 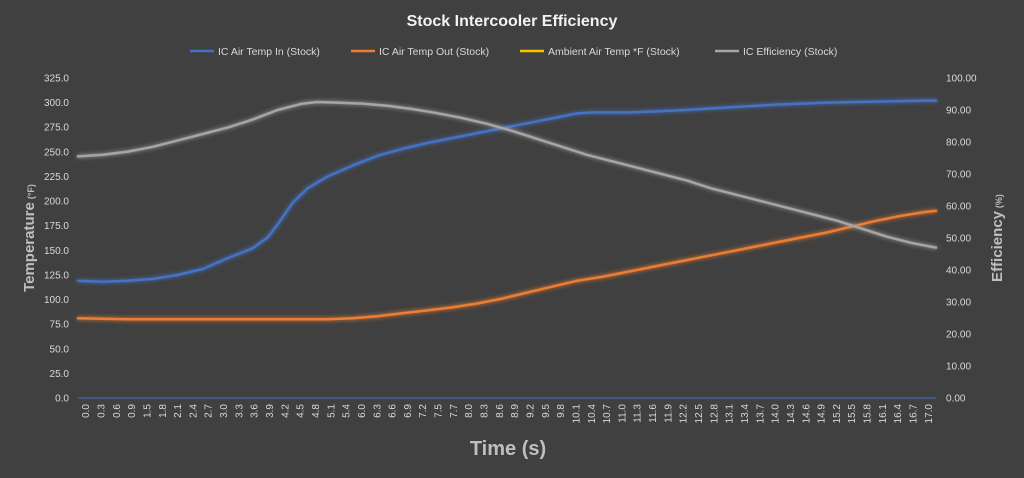 I want to click on x-tick-label: 5.4, so click(x=347, y=411).